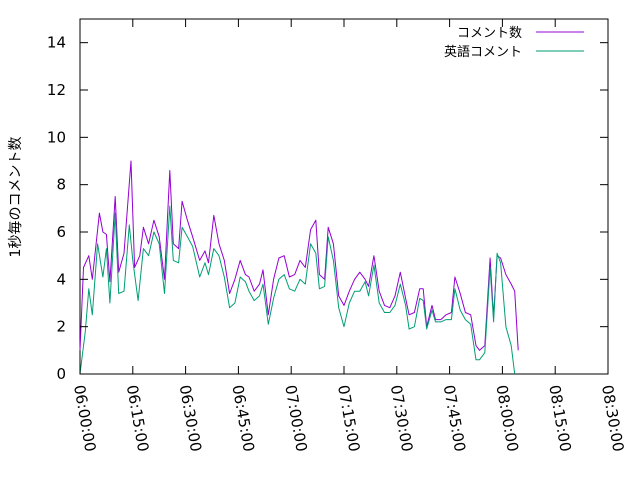  What do you see at coordinates (483, 52) in the screenshot?
I see `legend-label-2: 英語コメント` at bounding box center [483, 52].